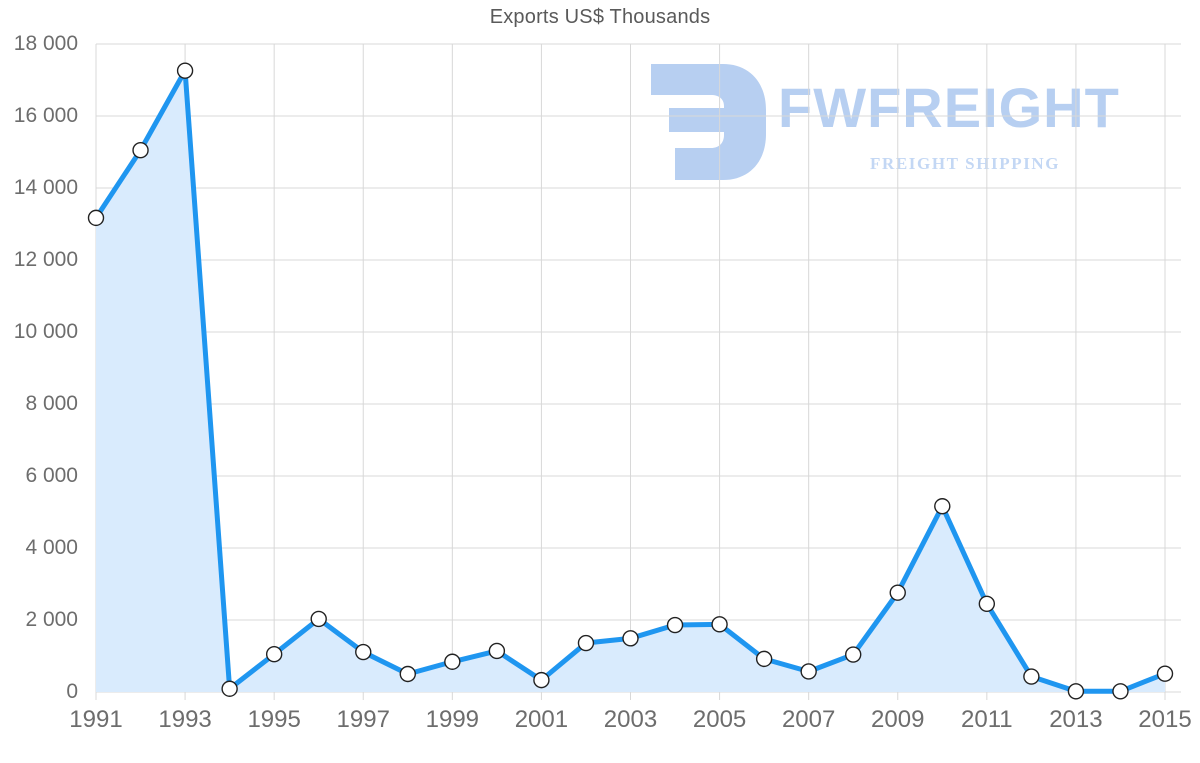 Image resolution: width=1200 pixels, height=763 pixels. Describe the element at coordinates (51, 475) in the screenshot. I see `y-axis-tick-label: 6 000` at that location.